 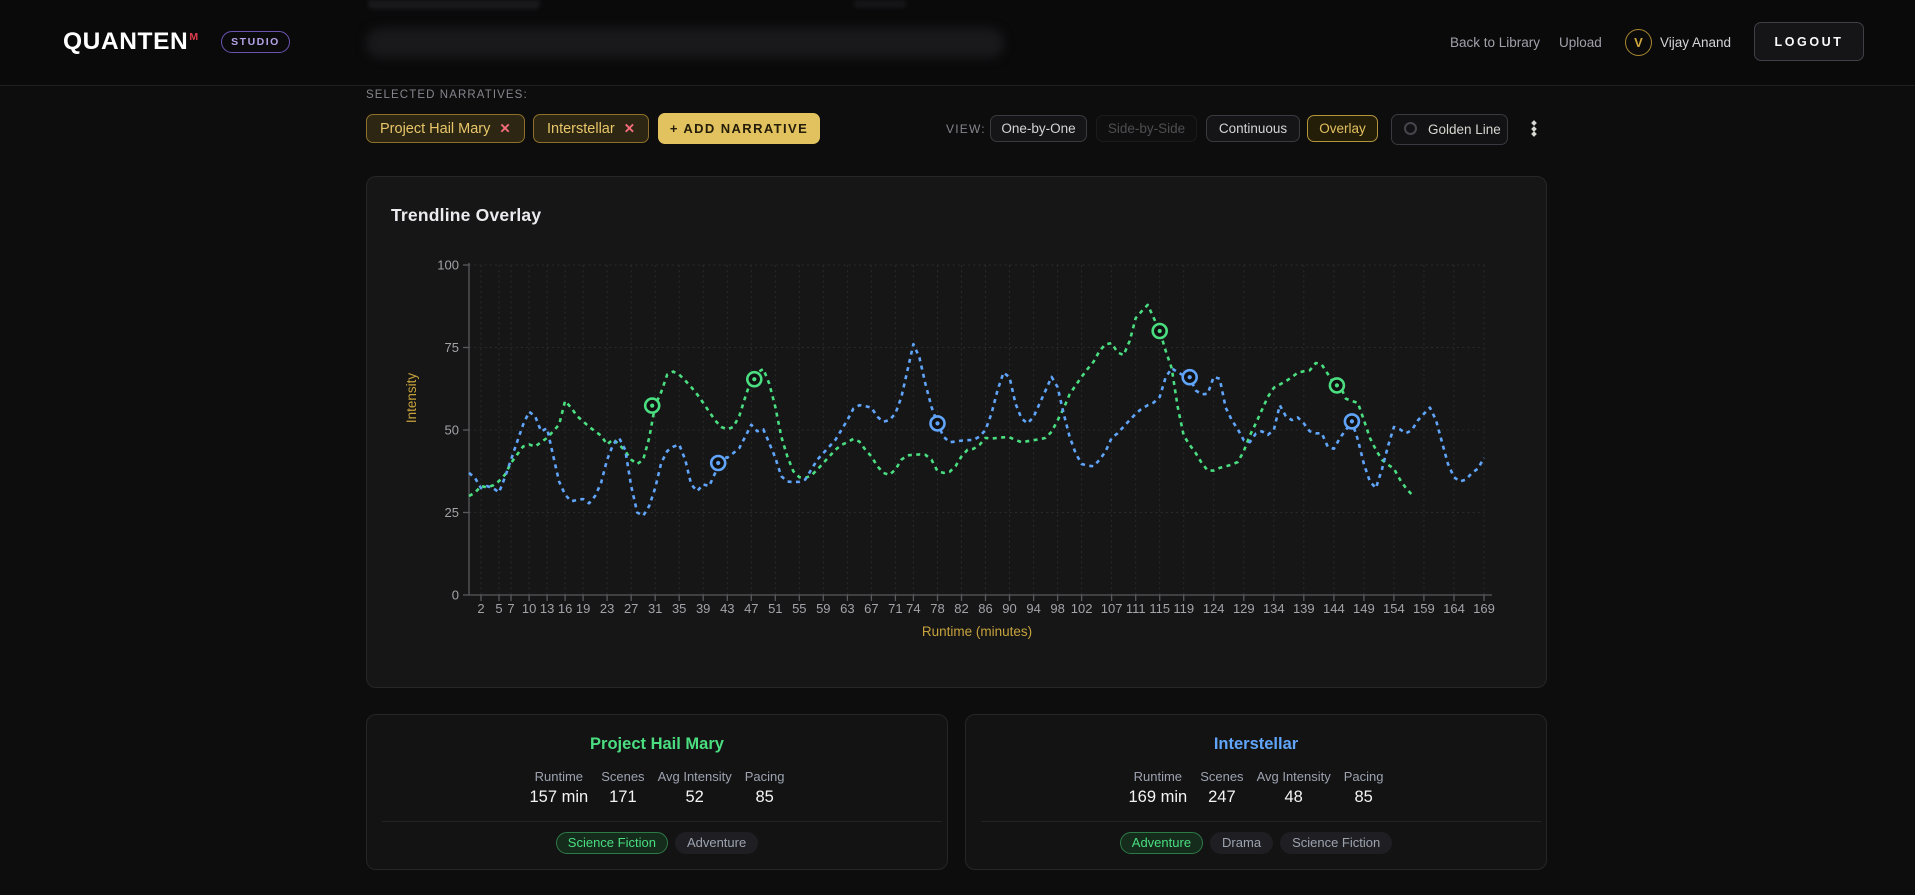 I want to click on svg-text: 98, so click(x=1057, y=608).